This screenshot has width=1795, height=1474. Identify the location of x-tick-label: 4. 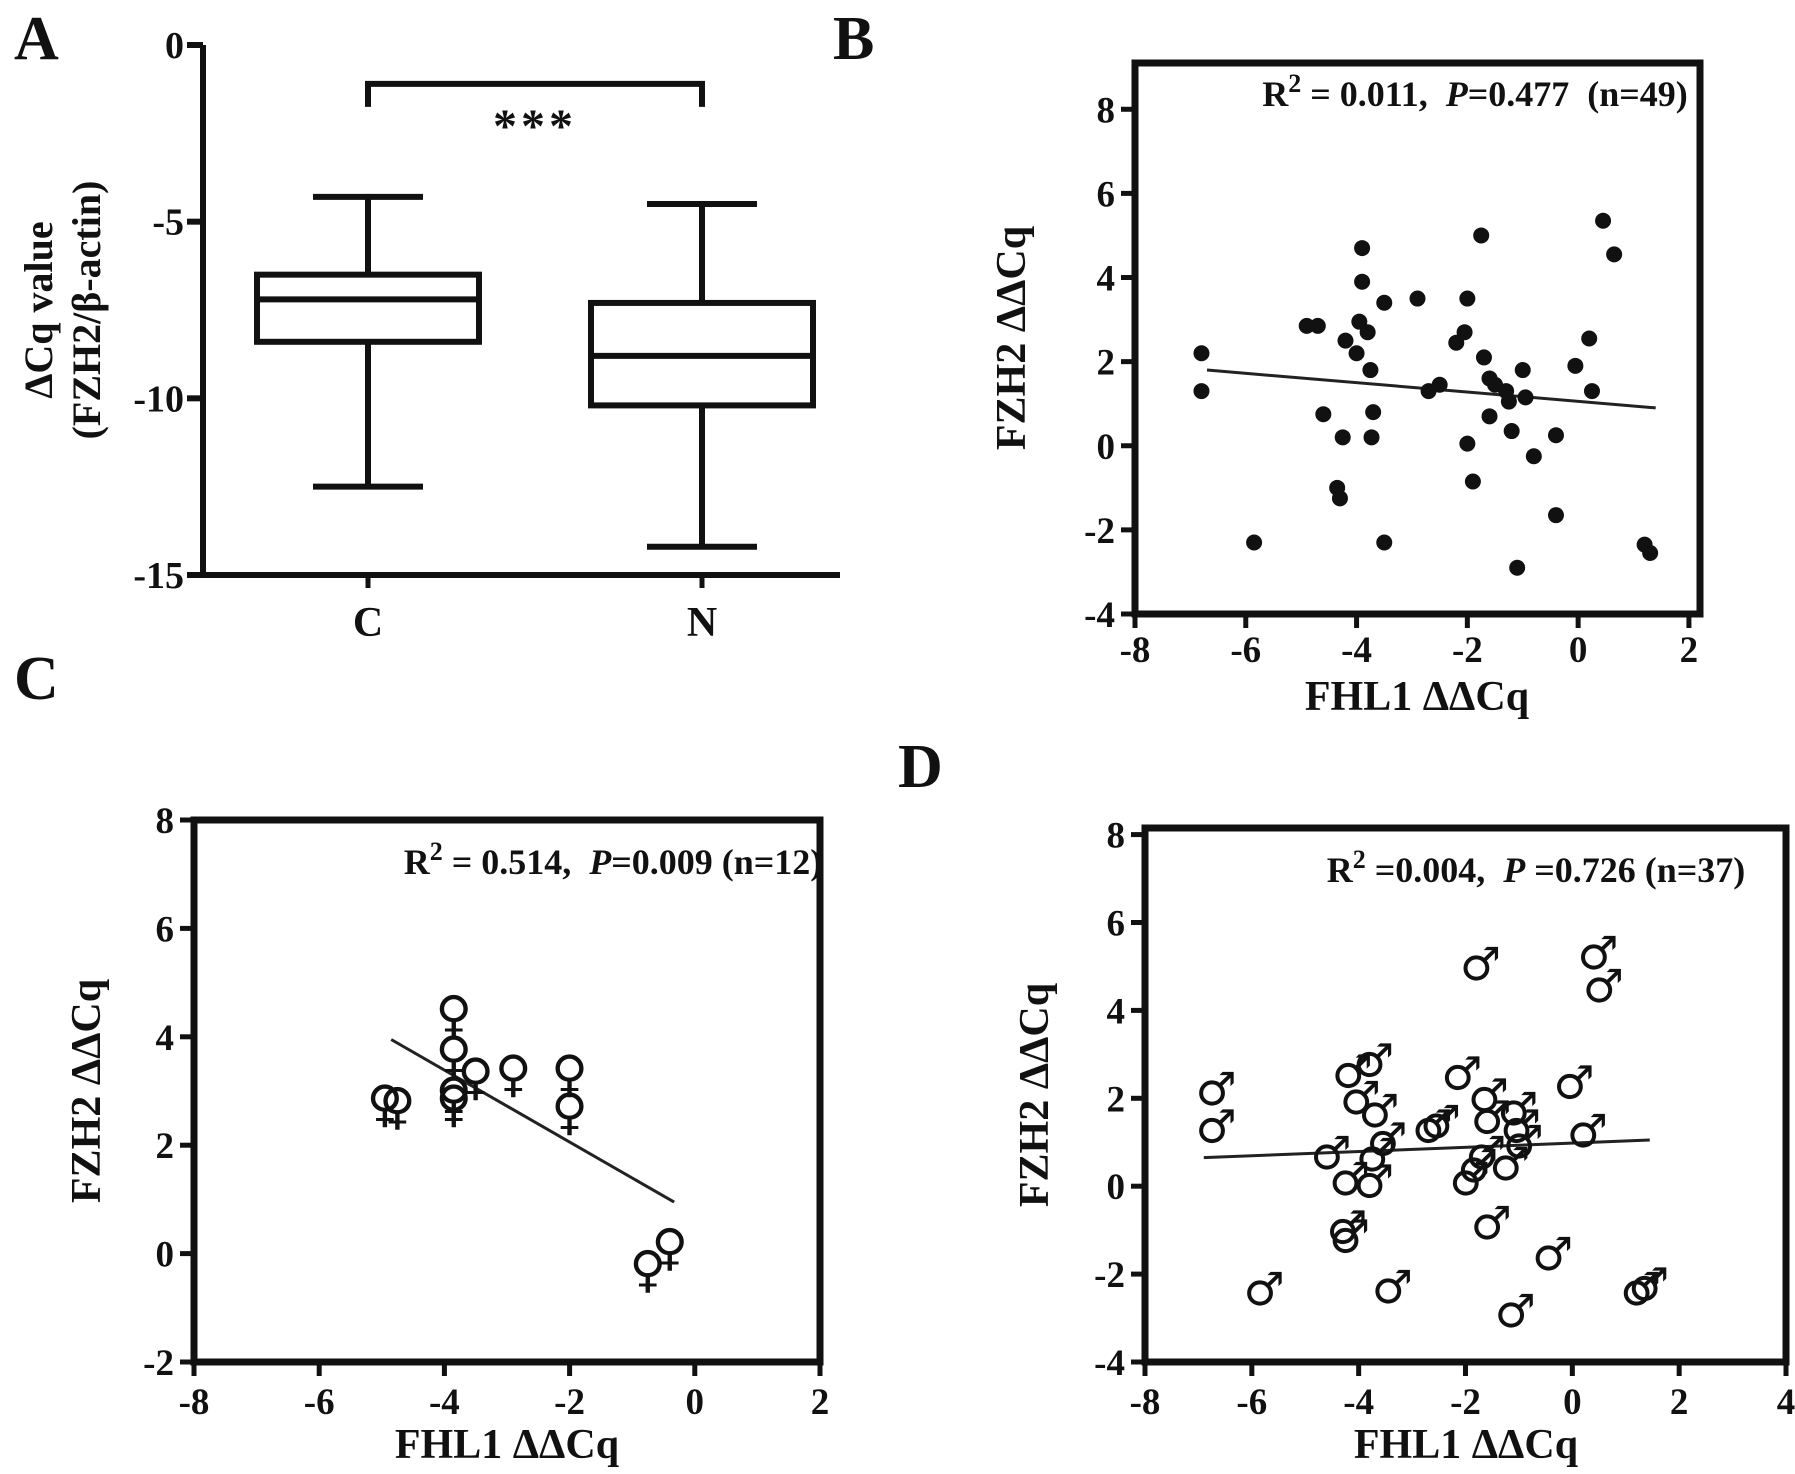
(1786, 1402).